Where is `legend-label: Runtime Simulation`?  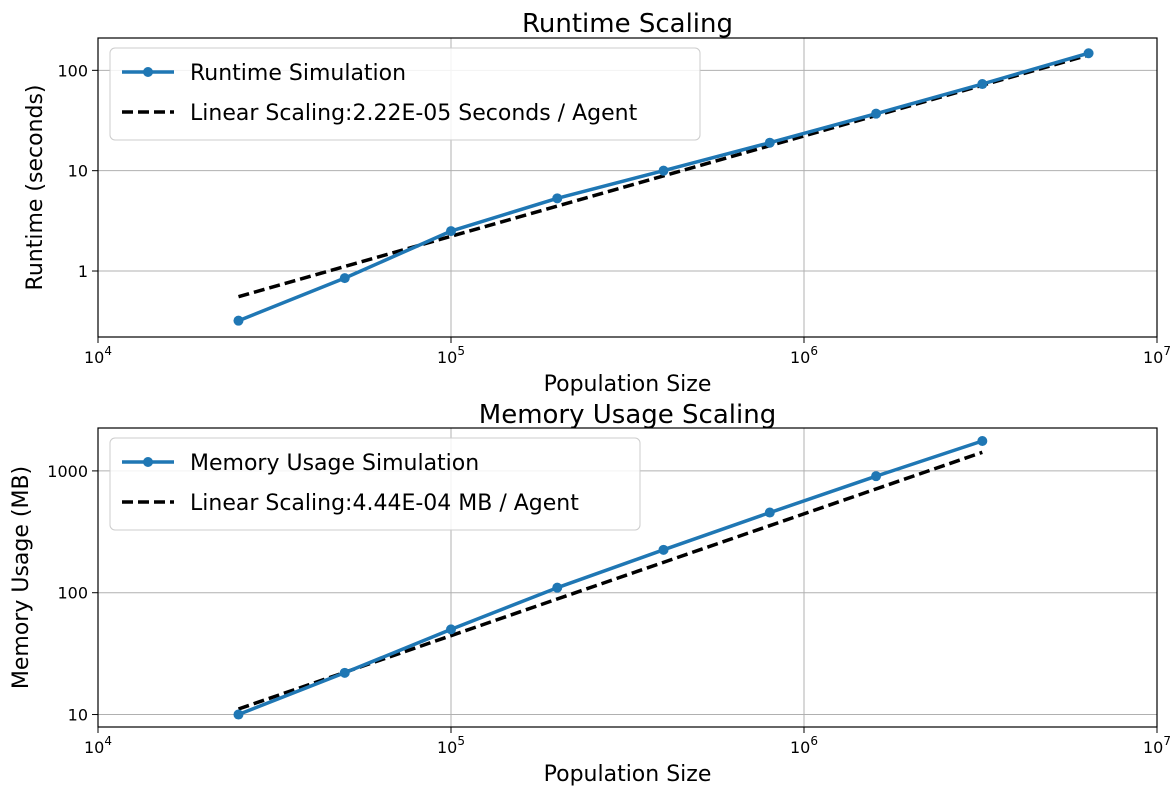 legend-label: Runtime Simulation is located at coordinates (298, 73).